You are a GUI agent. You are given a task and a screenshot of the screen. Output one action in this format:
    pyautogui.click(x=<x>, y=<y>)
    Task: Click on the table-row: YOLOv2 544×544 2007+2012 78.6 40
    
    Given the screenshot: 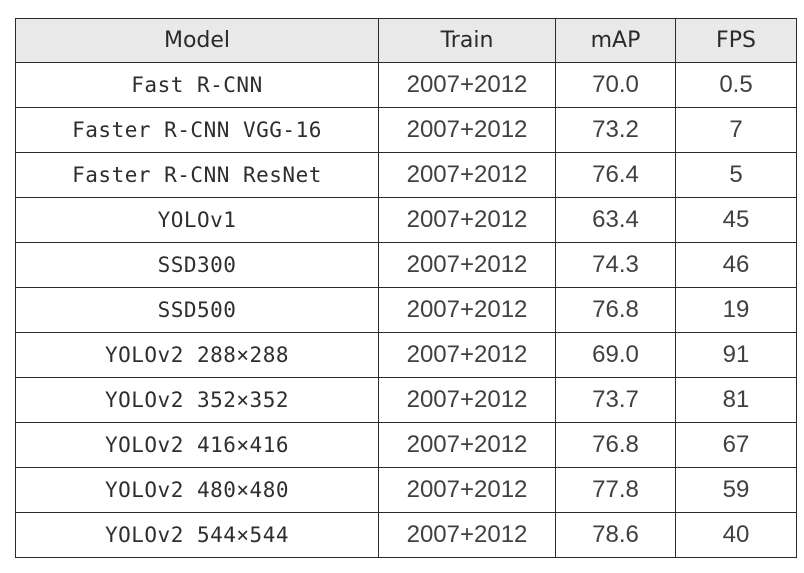 What is the action you would take?
    pyautogui.click(x=406, y=535)
    